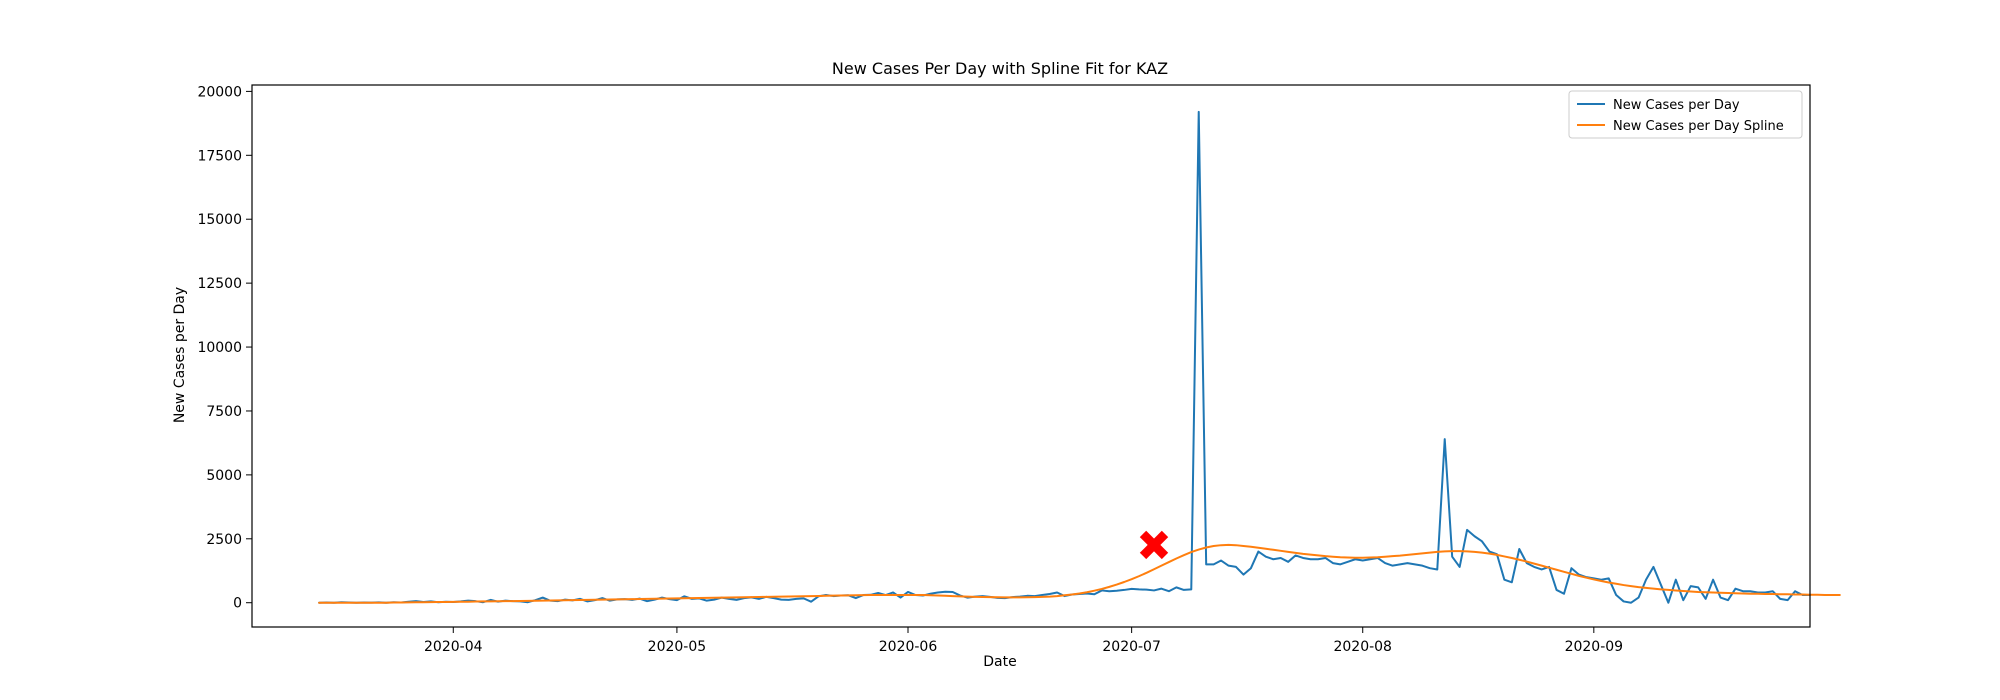  What do you see at coordinates (1698, 126) in the screenshot?
I see `legend-label-2: New Cases per Day Spline` at bounding box center [1698, 126].